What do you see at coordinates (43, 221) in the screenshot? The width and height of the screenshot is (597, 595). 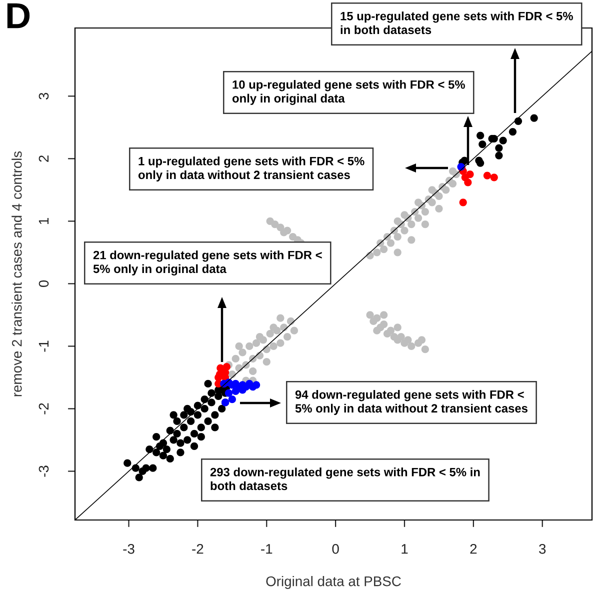 I see `y-tick-label: 1` at bounding box center [43, 221].